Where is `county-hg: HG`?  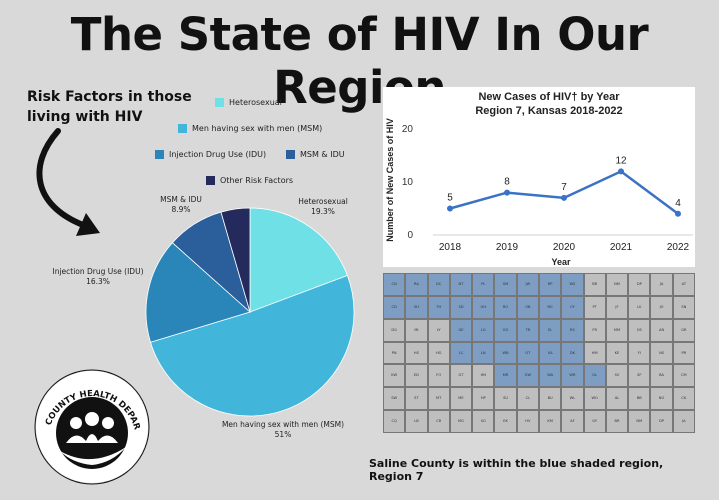
county-hg: HG is located at coordinates (438, 353).